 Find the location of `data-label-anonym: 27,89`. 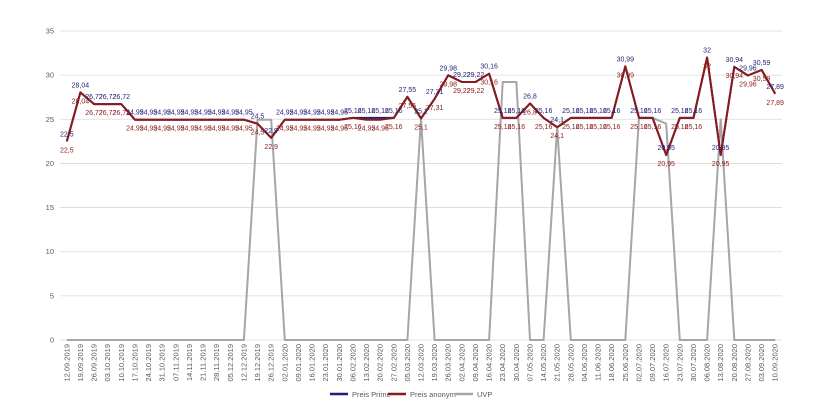

data-label-anonym: 27,89 is located at coordinates (775, 103).